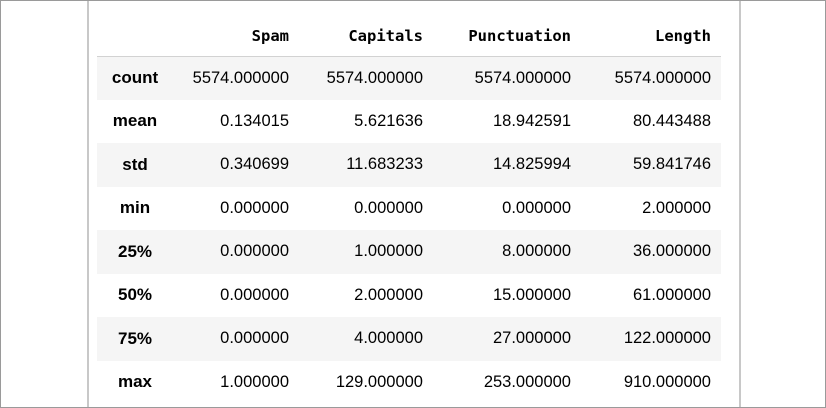 This screenshot has width=826, height=408. Describe the element at coordinates (135, 164) in the screenshot. I see `row-label: std` at that location.